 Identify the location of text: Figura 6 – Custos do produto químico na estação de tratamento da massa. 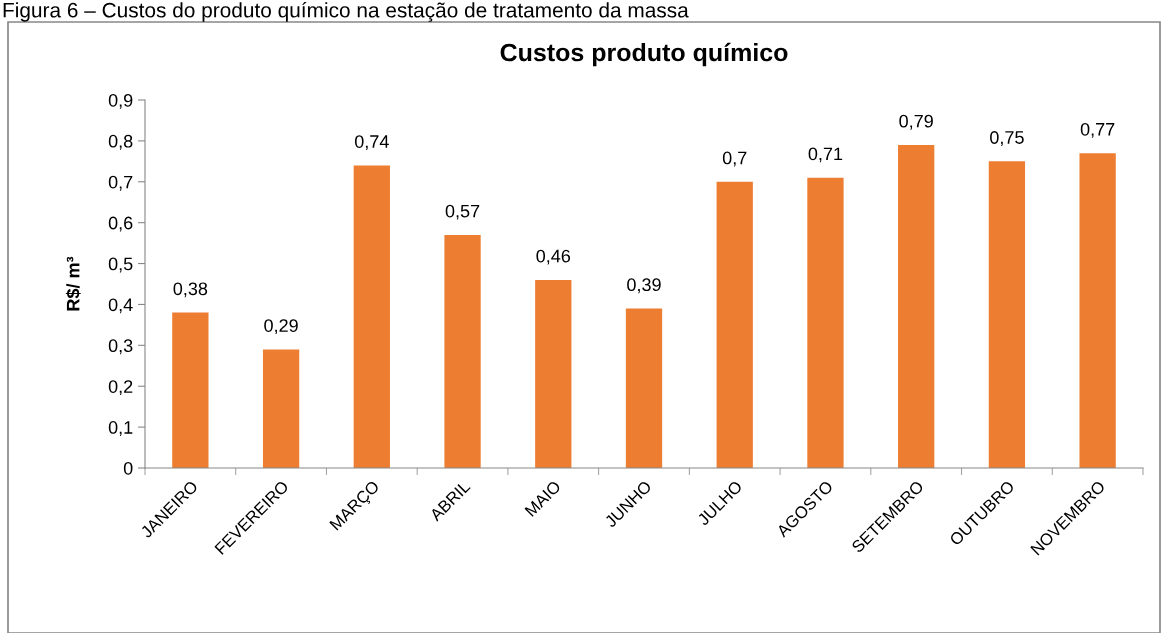
(346, 12).